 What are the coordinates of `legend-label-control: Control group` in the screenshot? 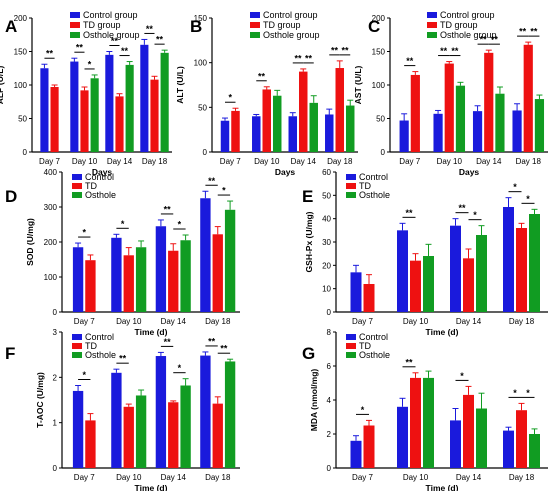 It's located at (110, 15).